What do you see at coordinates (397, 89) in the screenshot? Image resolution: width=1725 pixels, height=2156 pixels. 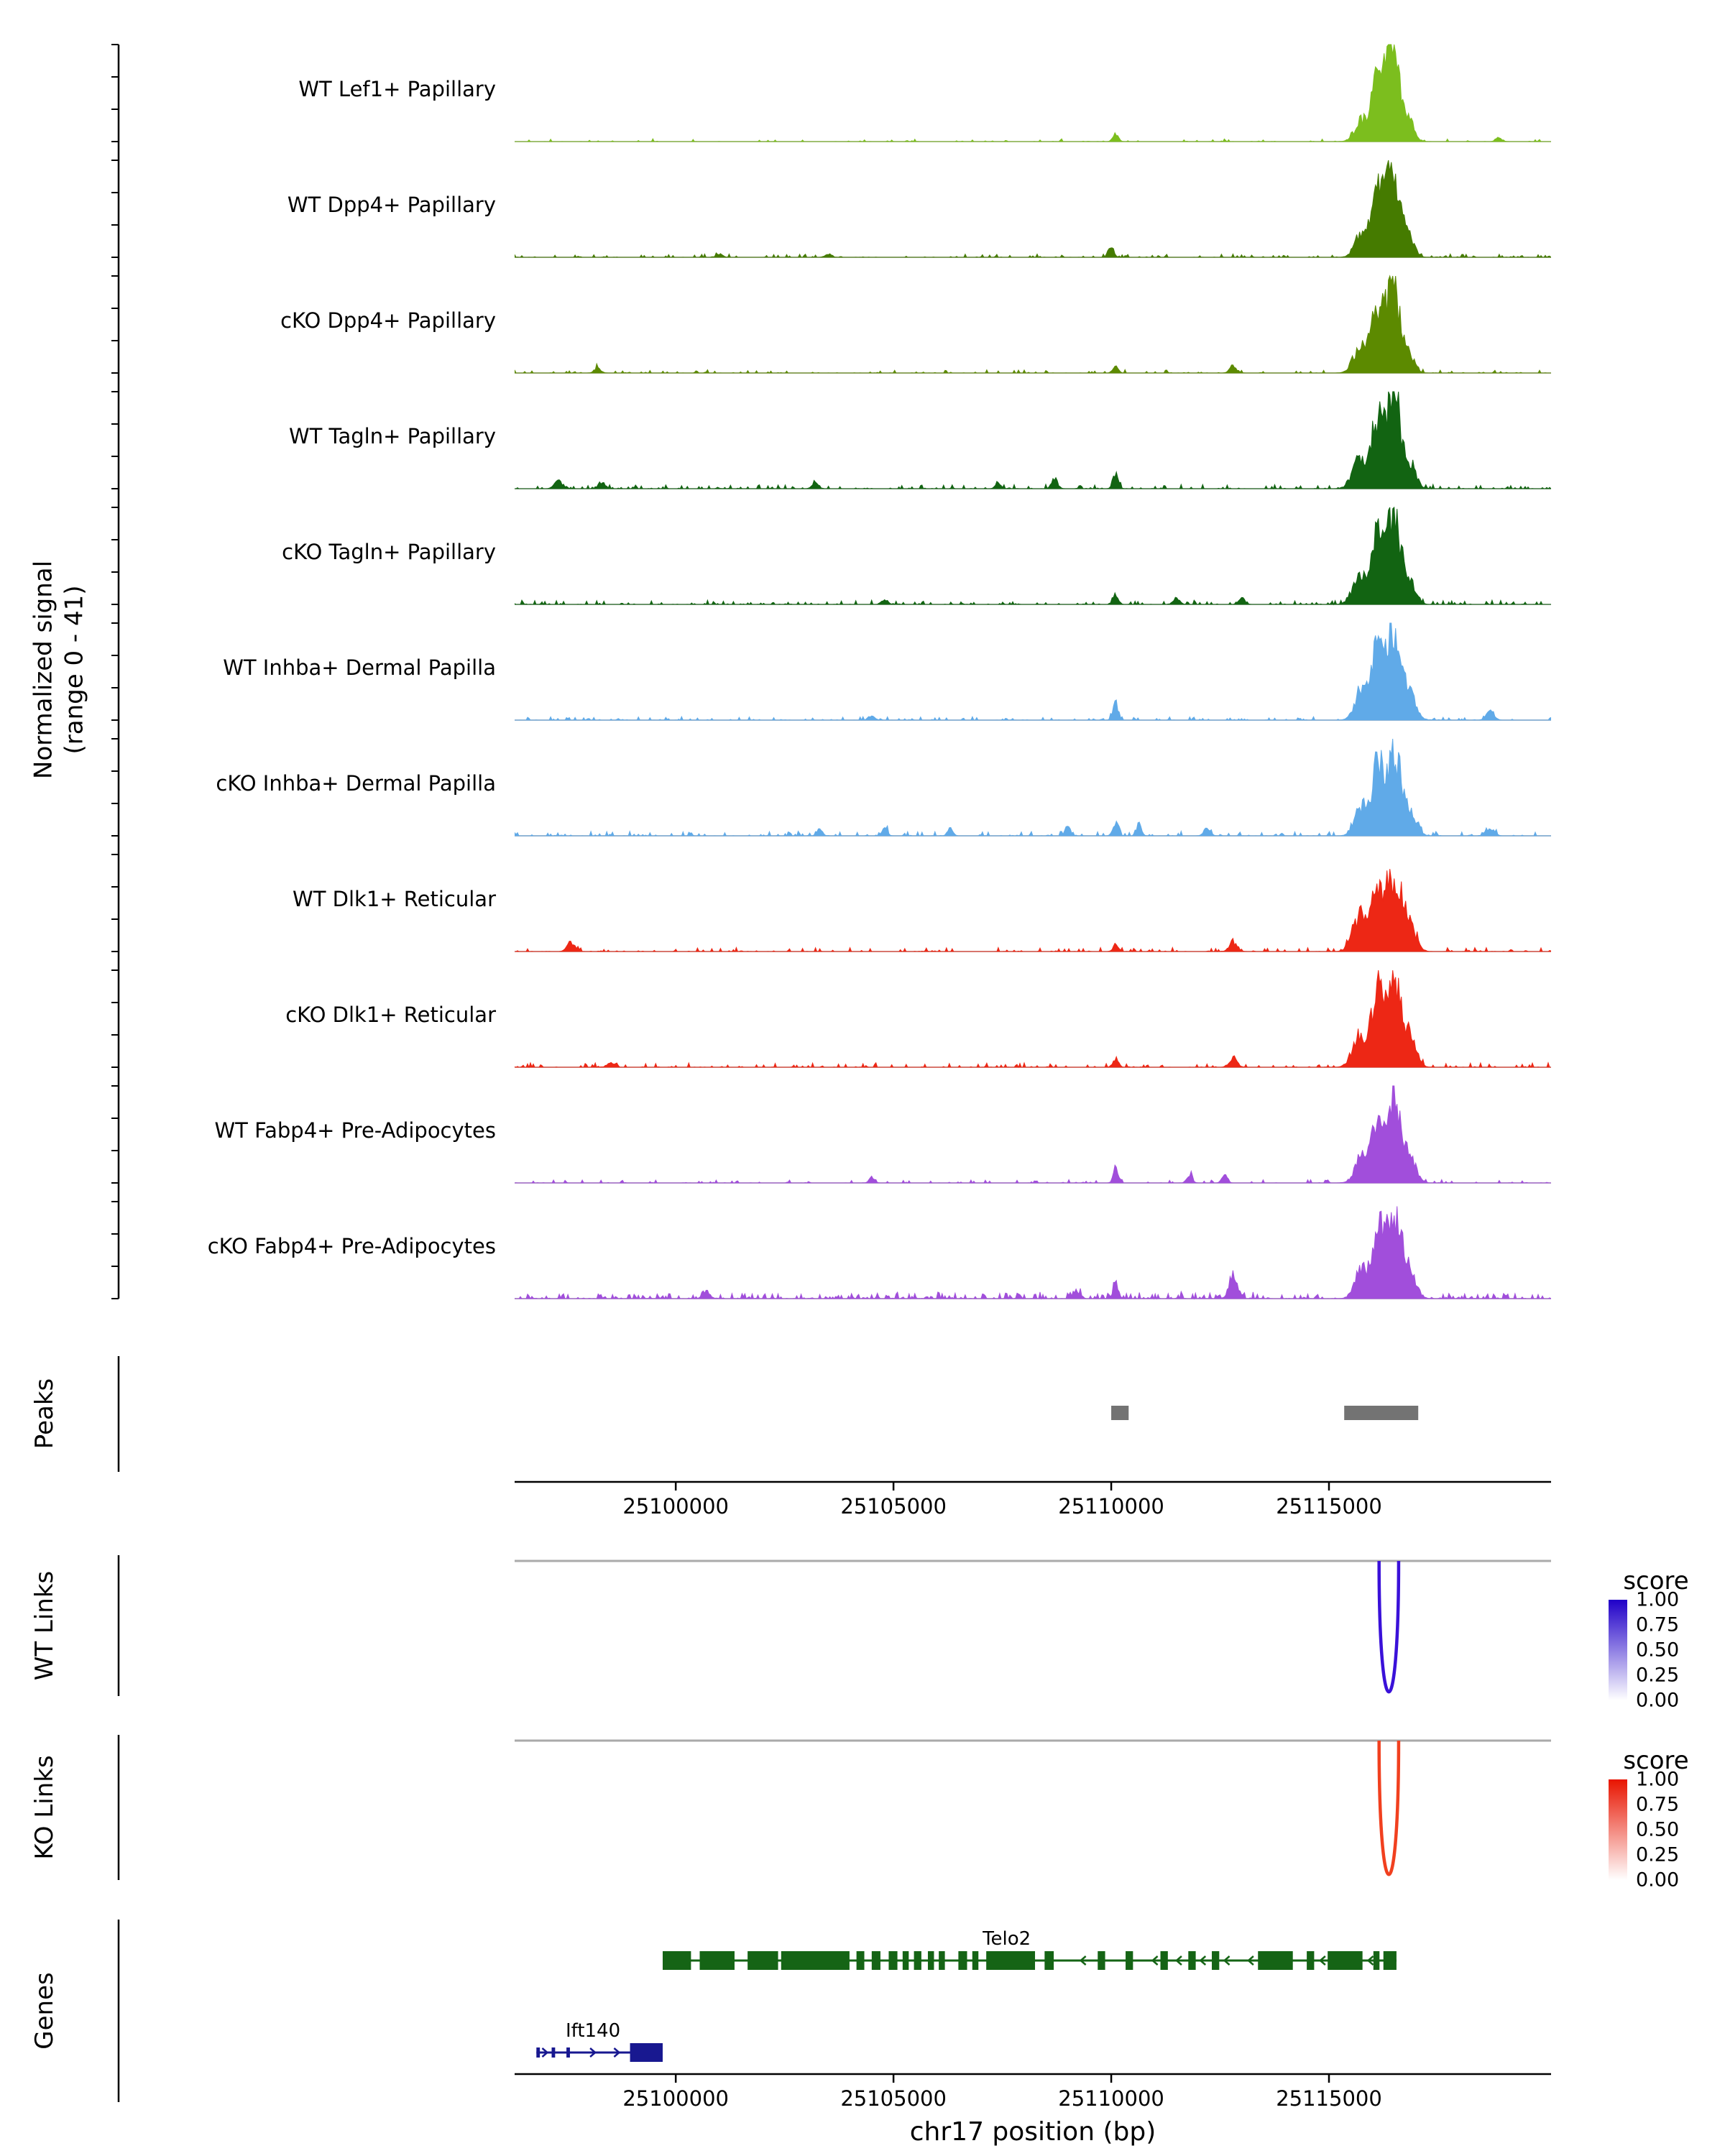 I see `track-label: WT Lef1+ Papillary` at bounding box center [397, 89].